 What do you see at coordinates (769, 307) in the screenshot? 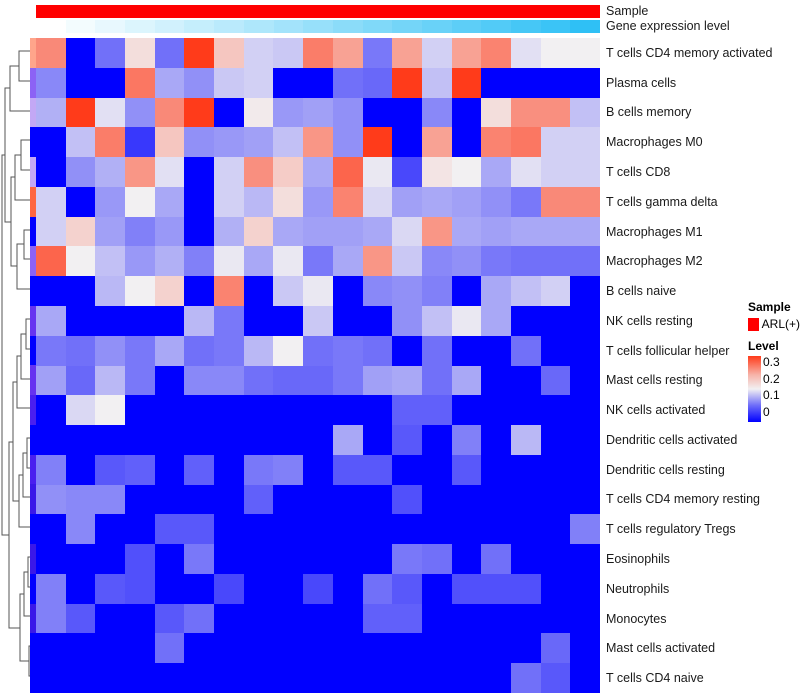
I see `legend-sample-title: Sample` at bounding box center [769, 307].